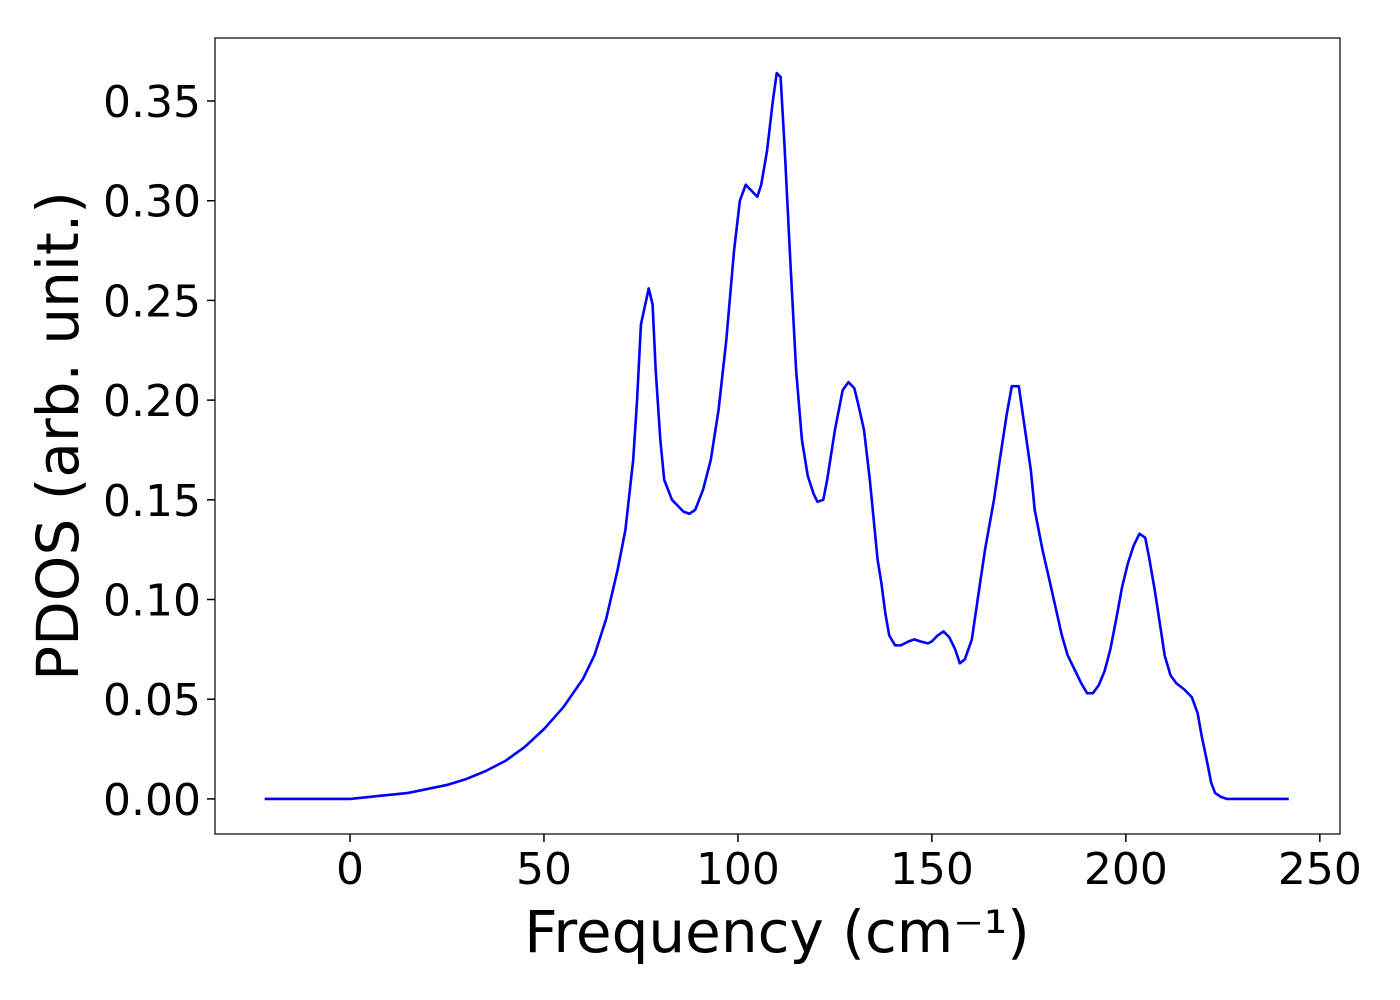 This screenshot has width=1400, height=1000. I want to click on y-tick-label: 0.20, so click(152, 401).